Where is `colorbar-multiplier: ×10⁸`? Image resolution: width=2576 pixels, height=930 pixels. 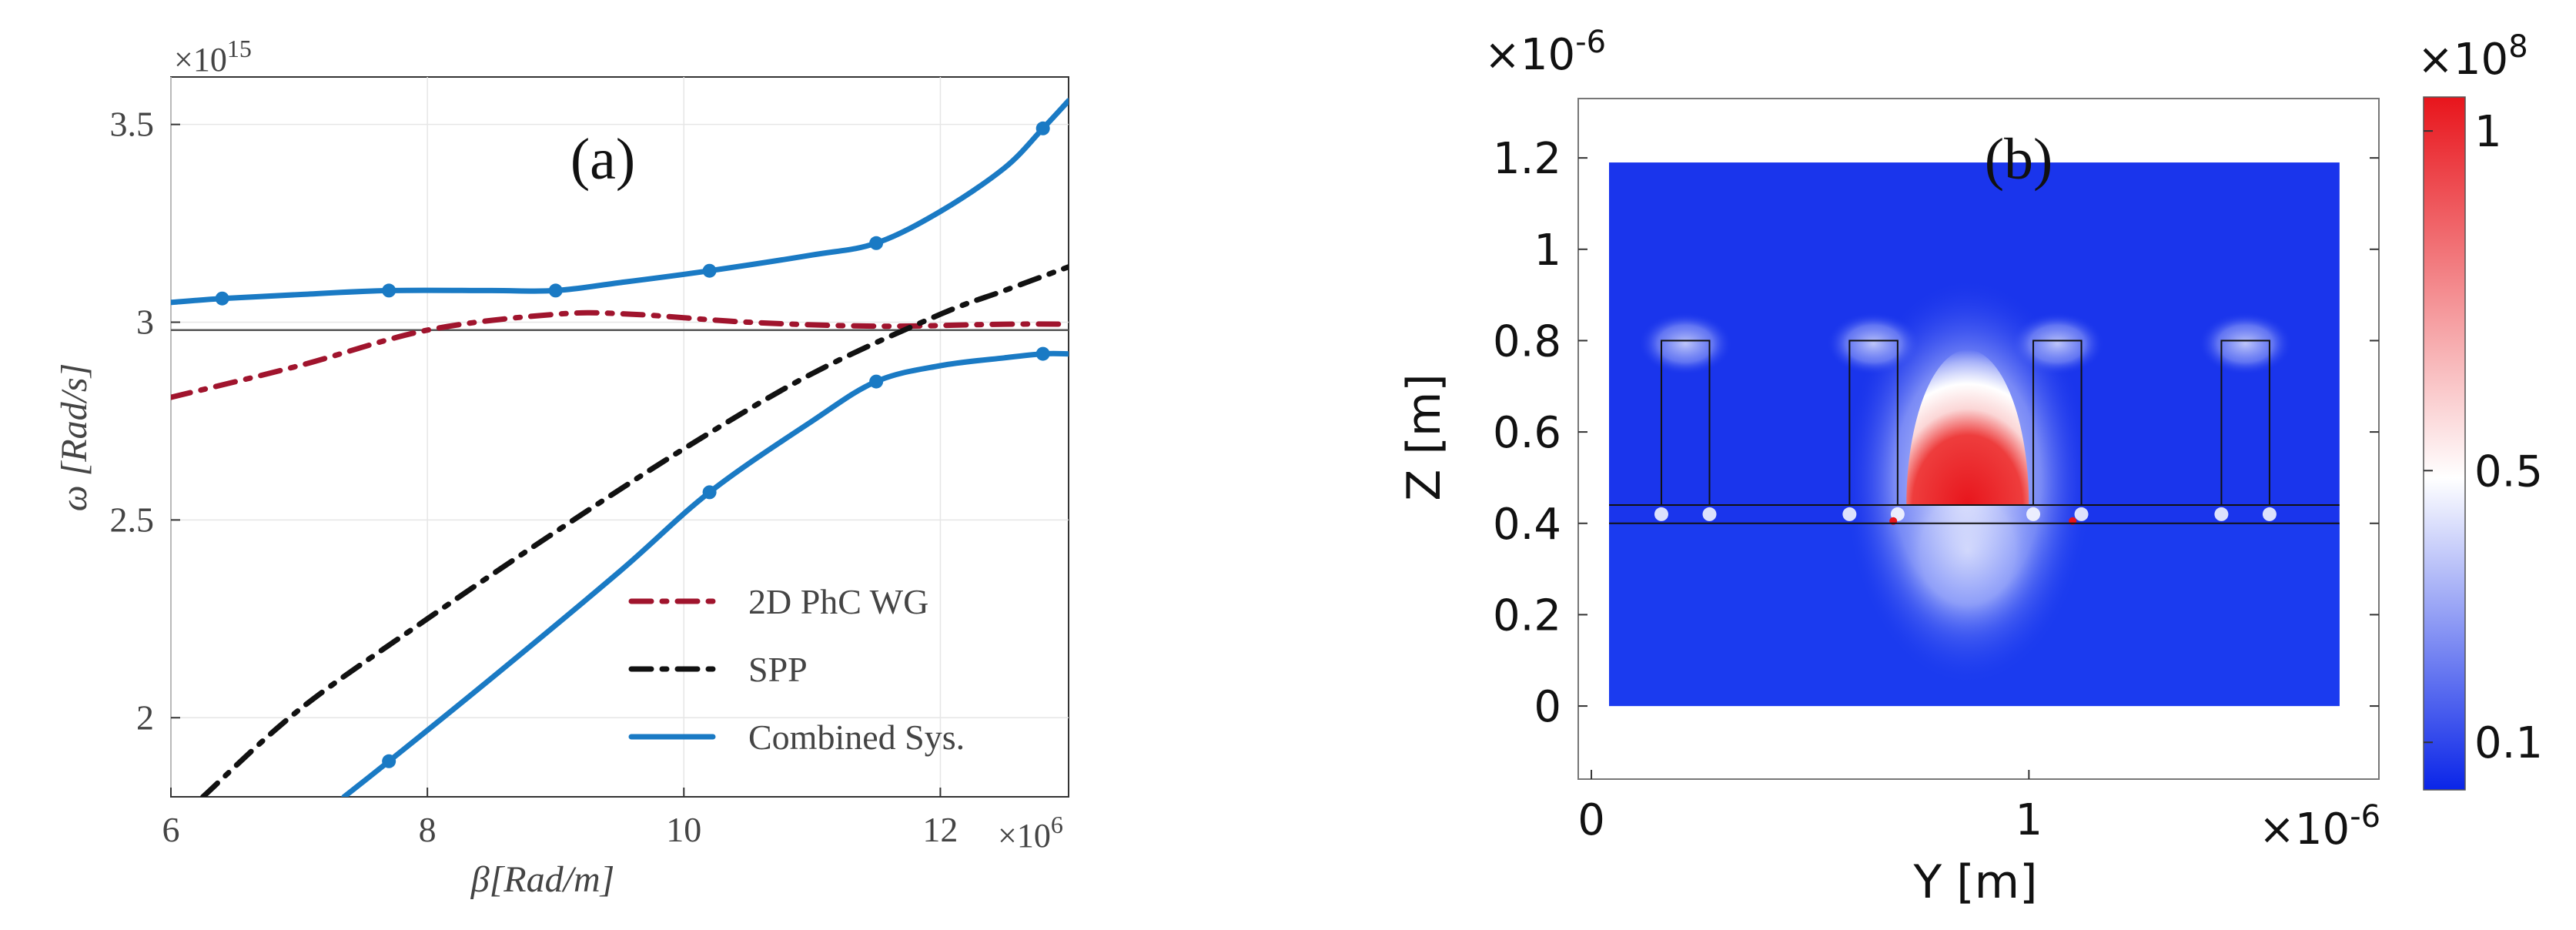
colorbar-multiplier: ×10⁸ is located at coordinates (2473, 57).